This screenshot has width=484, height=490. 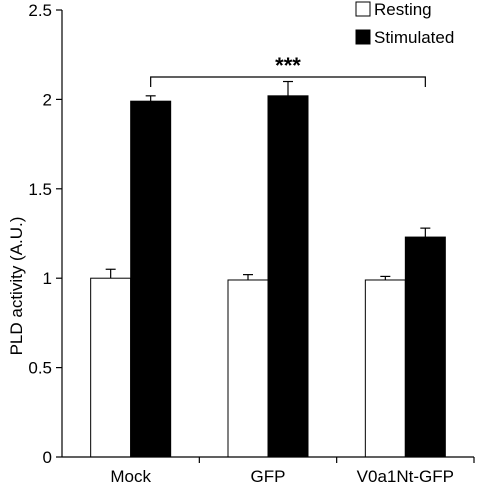 I want to click on category-label: Mock, so click(x=130, y=476).